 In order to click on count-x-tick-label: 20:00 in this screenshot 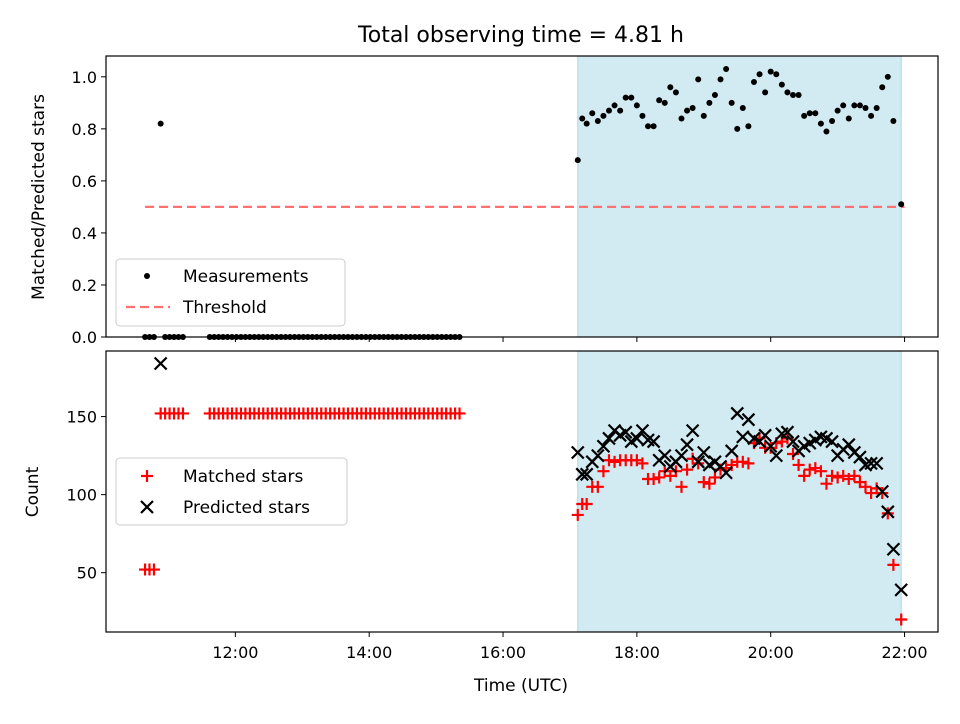, I will do `click(771, 652)`.